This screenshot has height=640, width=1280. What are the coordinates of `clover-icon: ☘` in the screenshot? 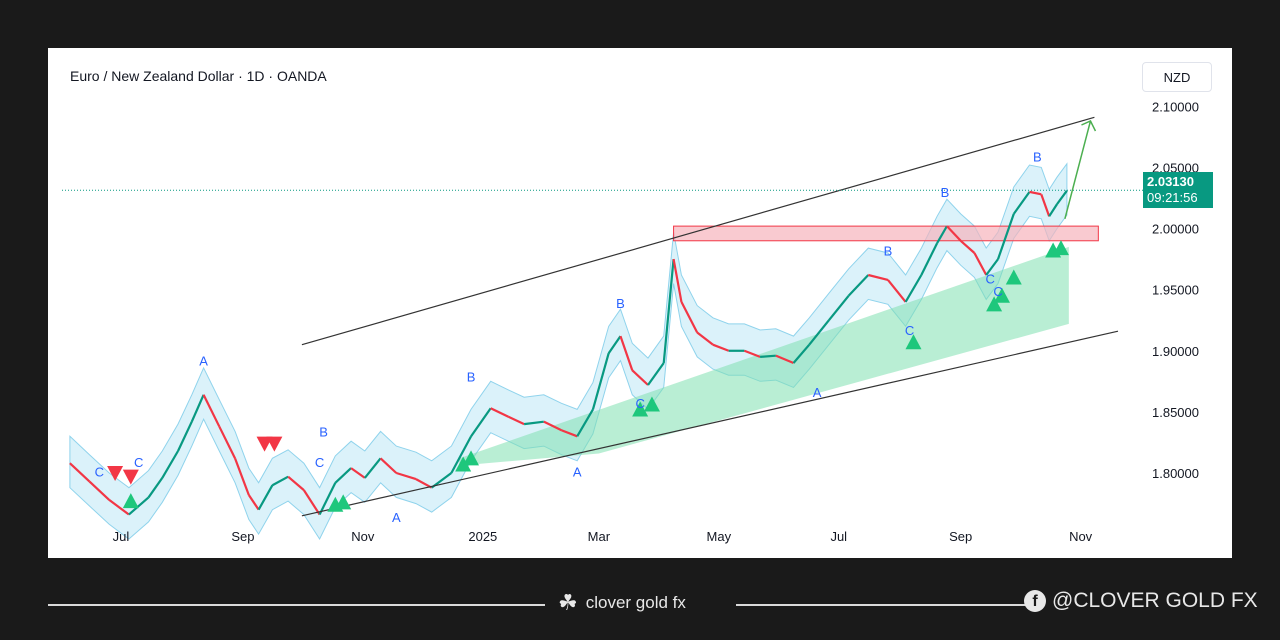 It's located at (568, 602).